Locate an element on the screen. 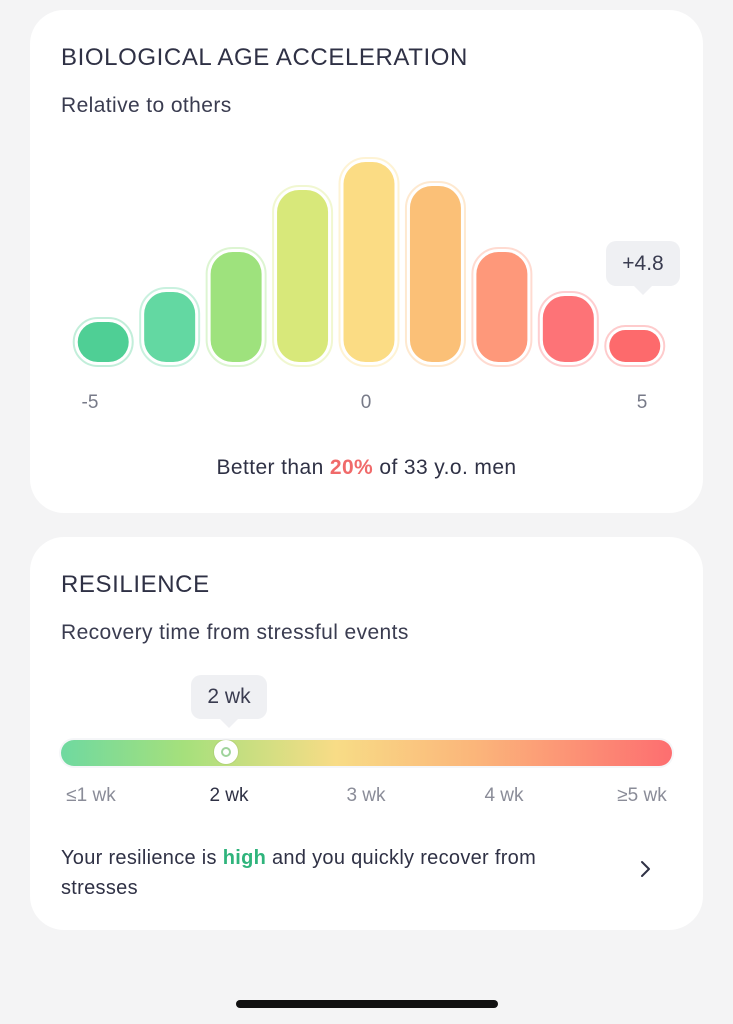 The width and height of the screenshot is (733, 1024). chevron-right-icon is located at coordinates (645, 869).